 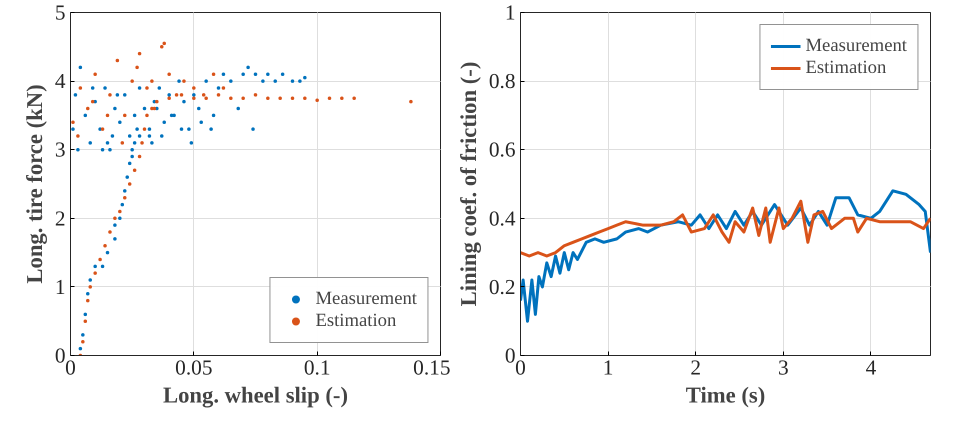 I want to click on y-tick-label: 4, so click(x=60, y=81).